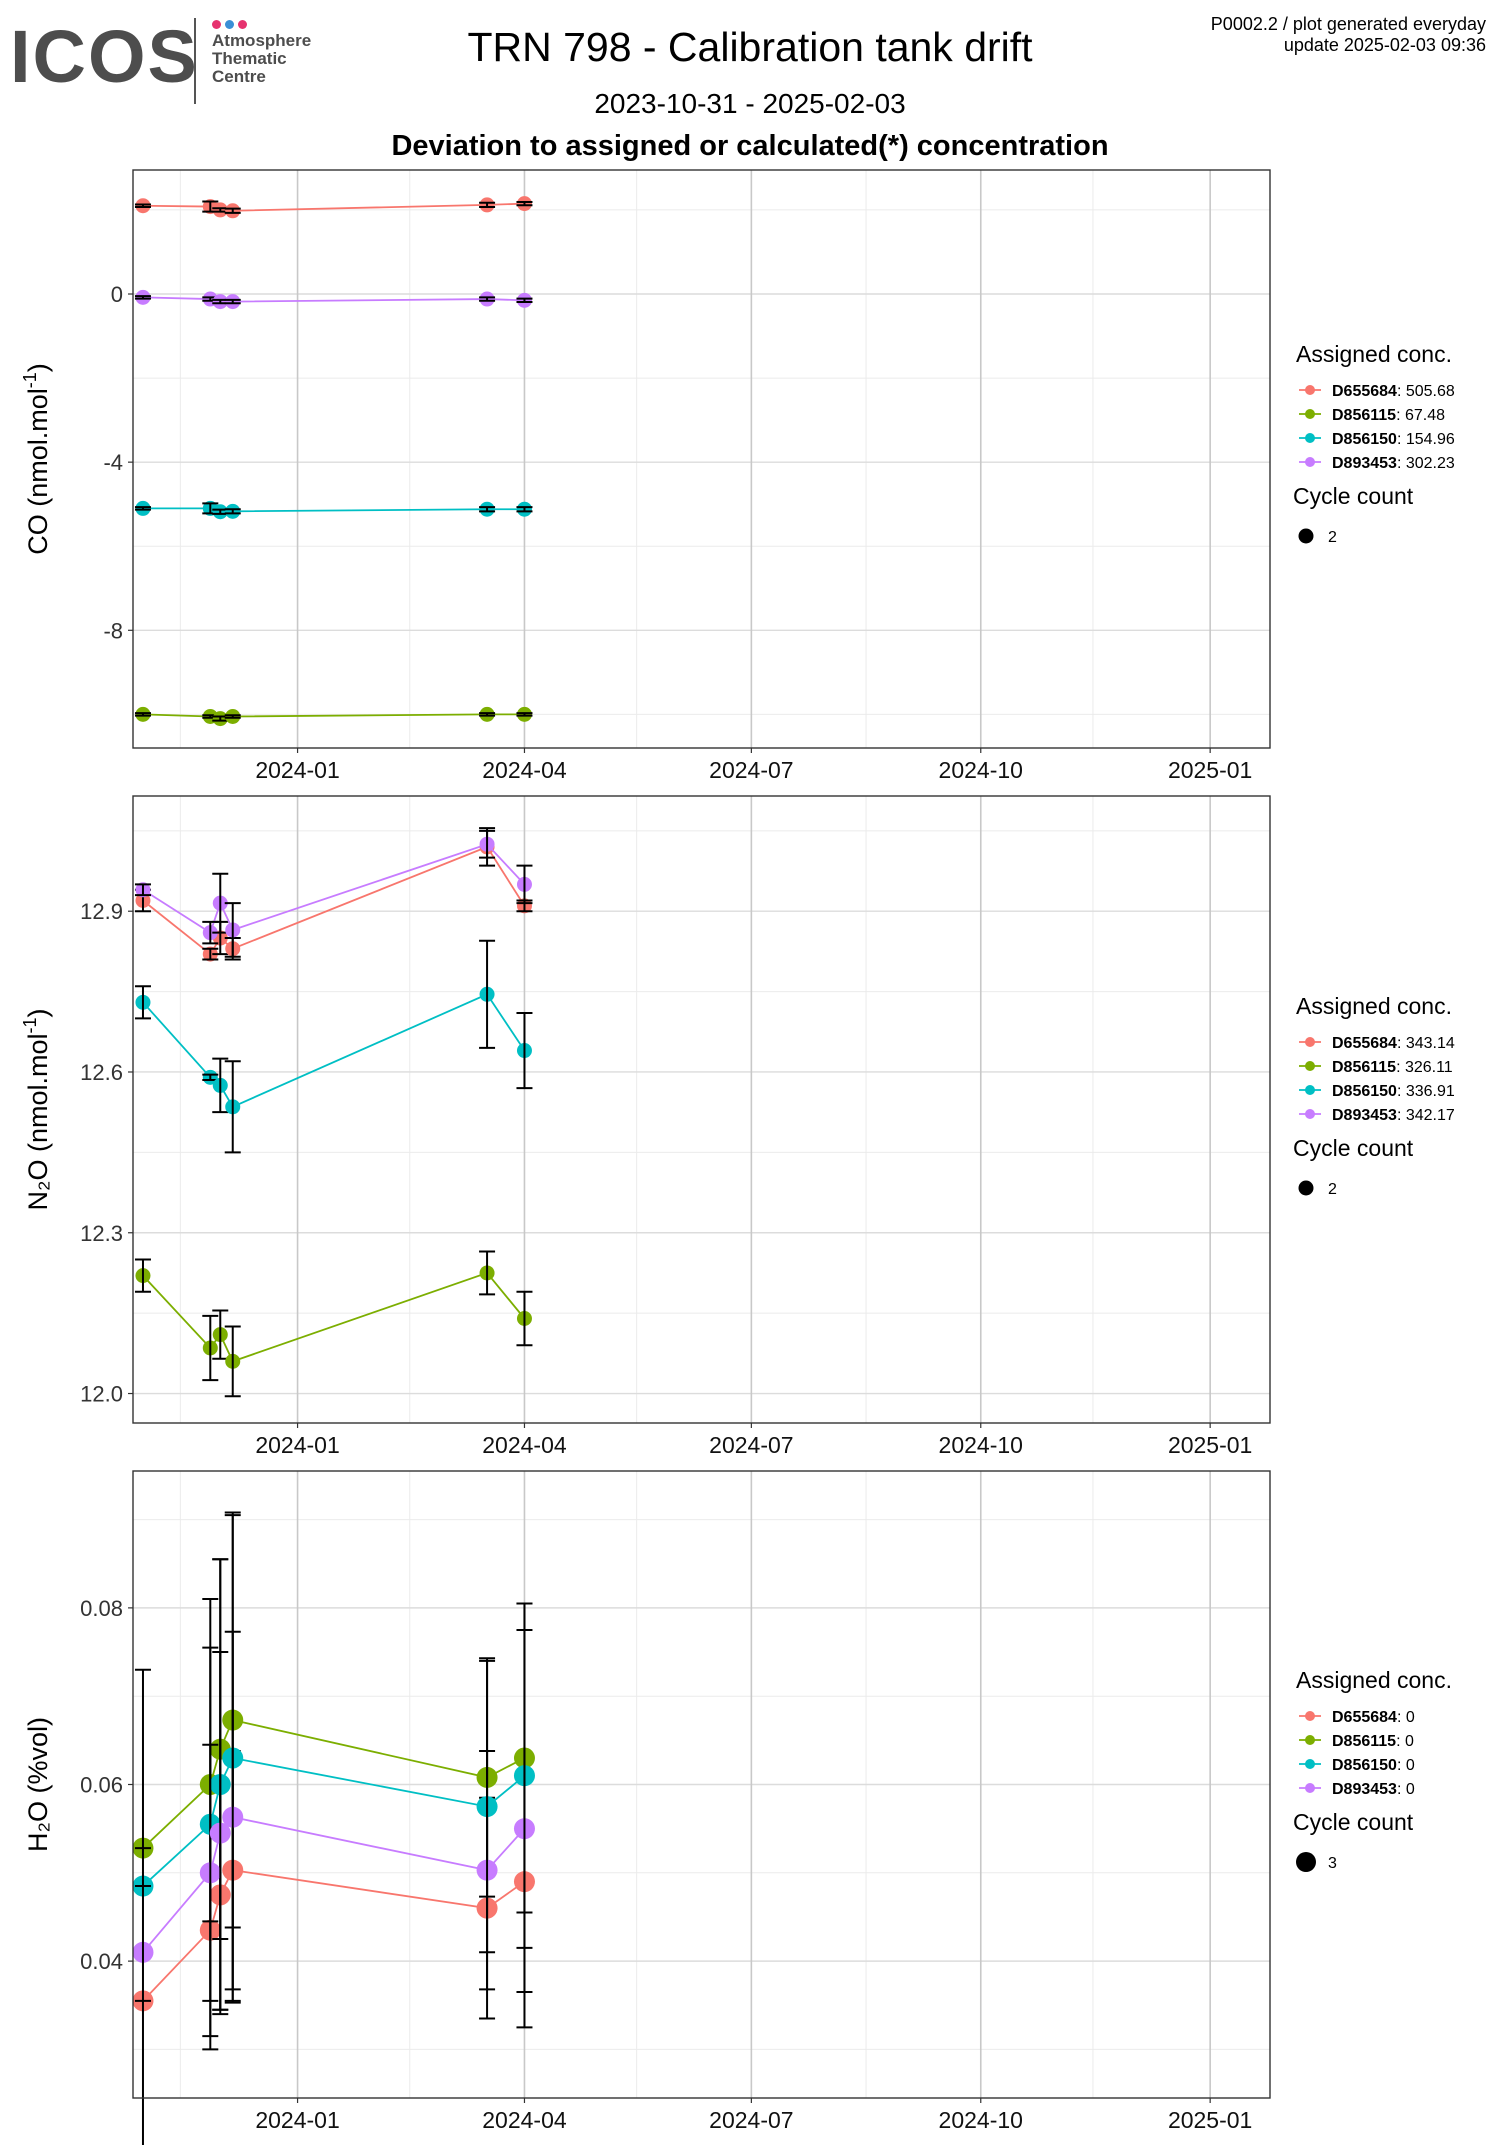 The height and width of the screenshot is (2145, 1500). I want to click on legend-item-D856150: D856150: 336.91, so click(1393, 1091).